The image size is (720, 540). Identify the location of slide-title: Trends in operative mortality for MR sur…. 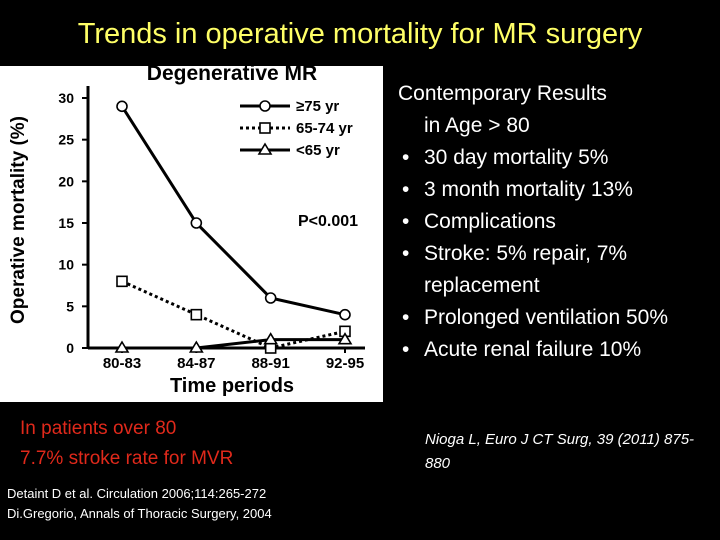
(360, 34).